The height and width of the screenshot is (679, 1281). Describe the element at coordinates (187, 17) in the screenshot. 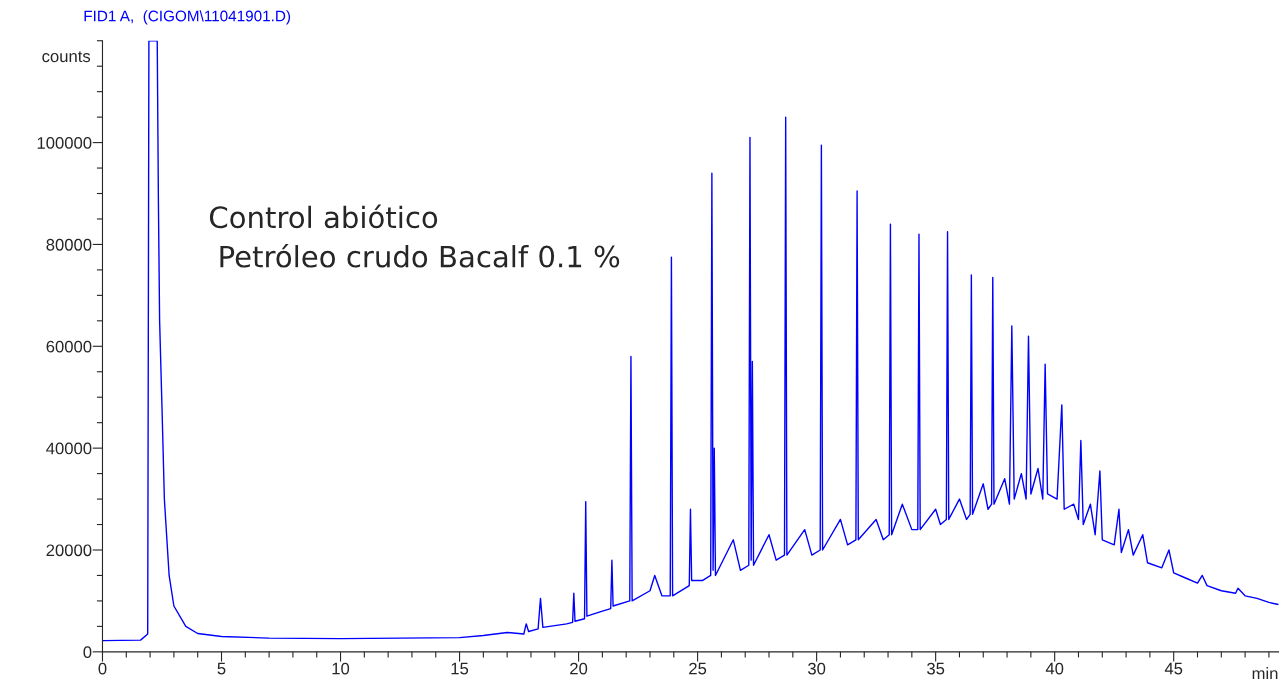

I see `chart-title: FID1 A, (CIGOM\11041901.D)` at that location.